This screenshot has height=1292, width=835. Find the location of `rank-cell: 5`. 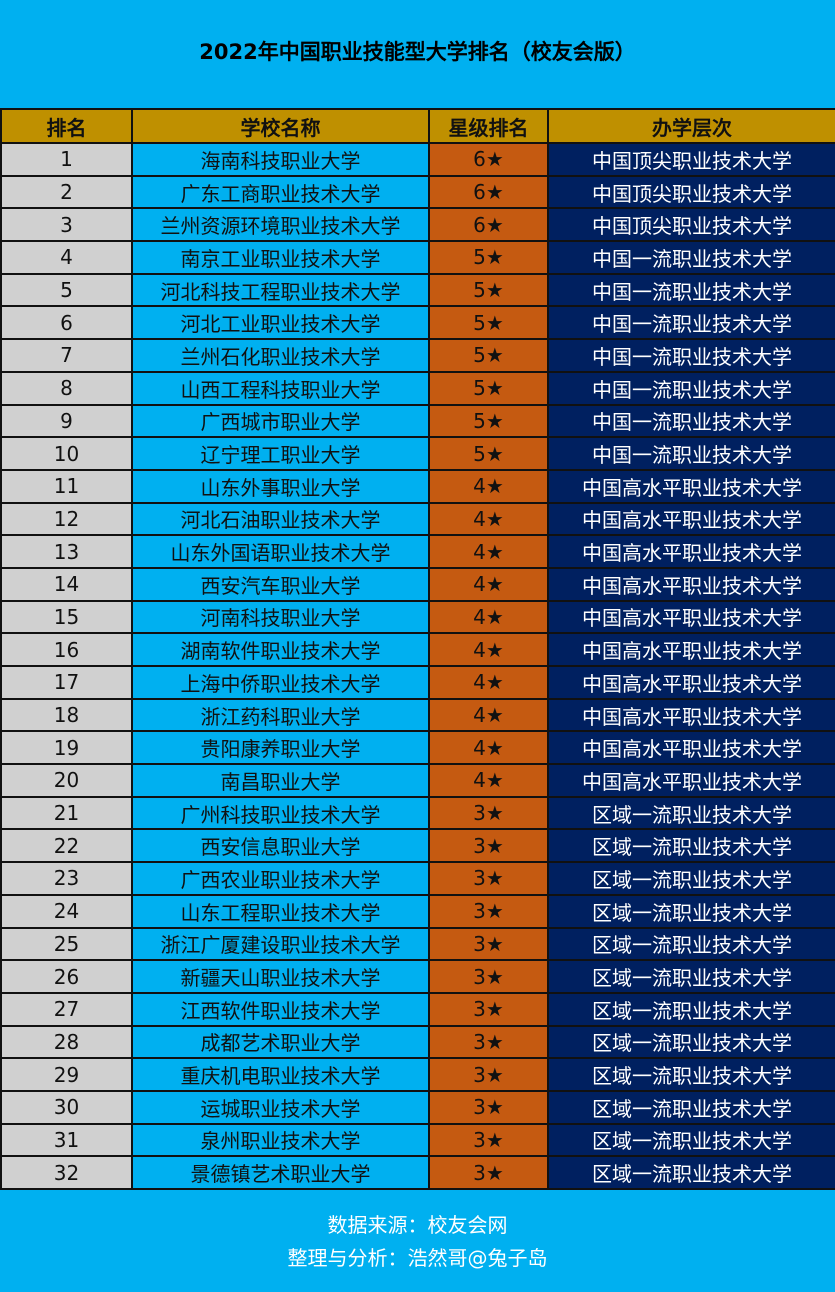

rank-cell: 5 is located at coordinates (66, 290).